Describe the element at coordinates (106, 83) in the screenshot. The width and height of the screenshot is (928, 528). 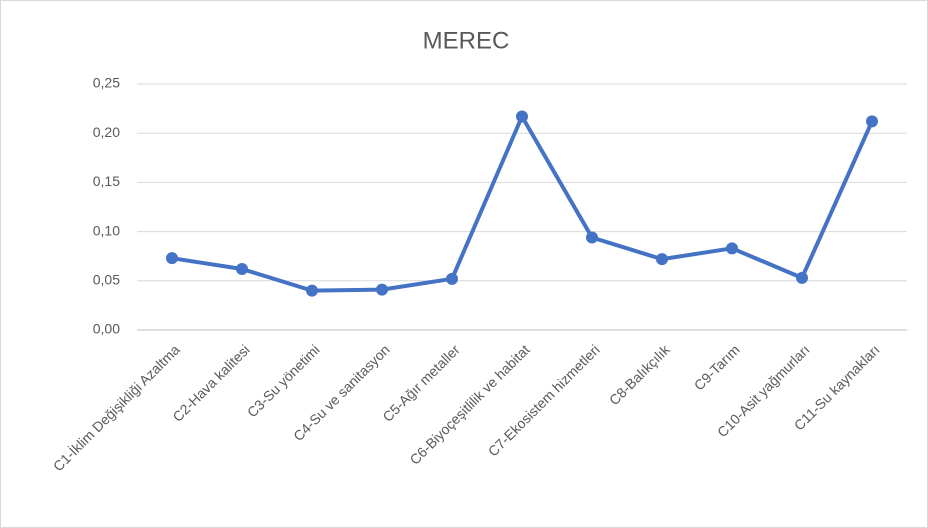
I see `y-tick-label: 0,25` at that location.